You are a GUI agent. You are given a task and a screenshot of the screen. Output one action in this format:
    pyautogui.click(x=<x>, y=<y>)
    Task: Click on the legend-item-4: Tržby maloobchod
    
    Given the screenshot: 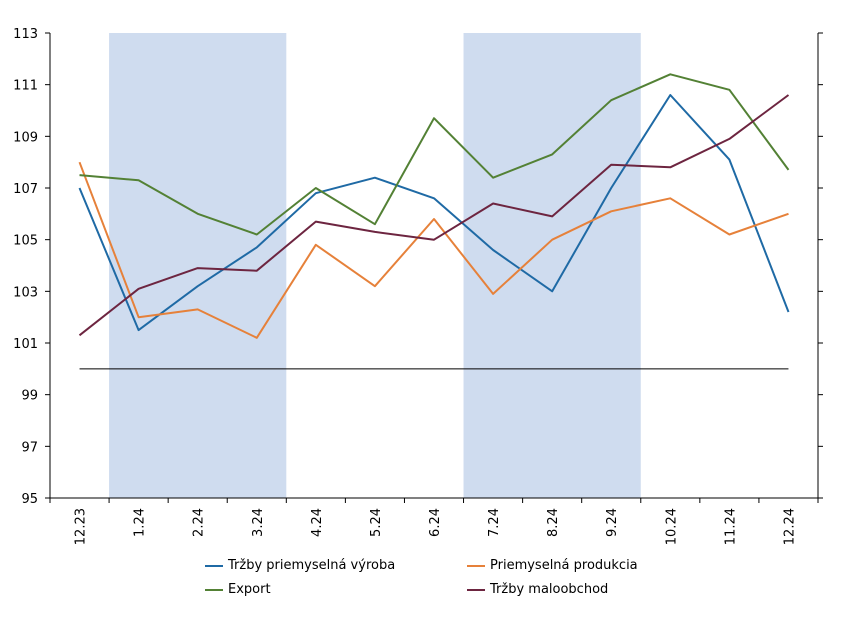 What is the action you would take?
    pyautogui.click(x=537, y=589)
    